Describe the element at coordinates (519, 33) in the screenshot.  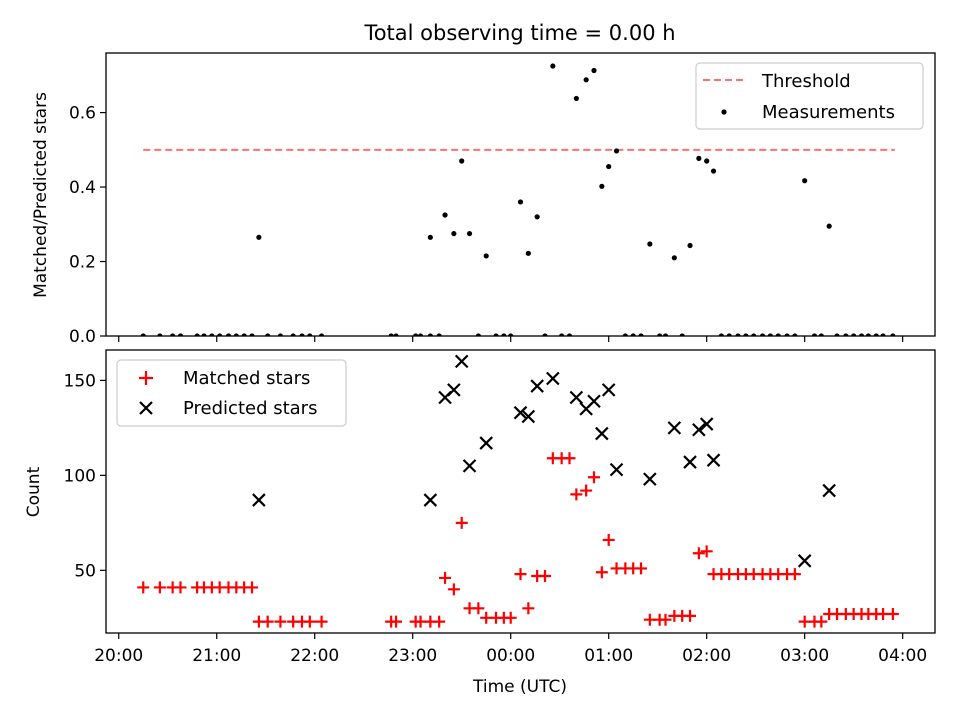
I see `chart-title: Total observing time = 0.00 h` at that location.